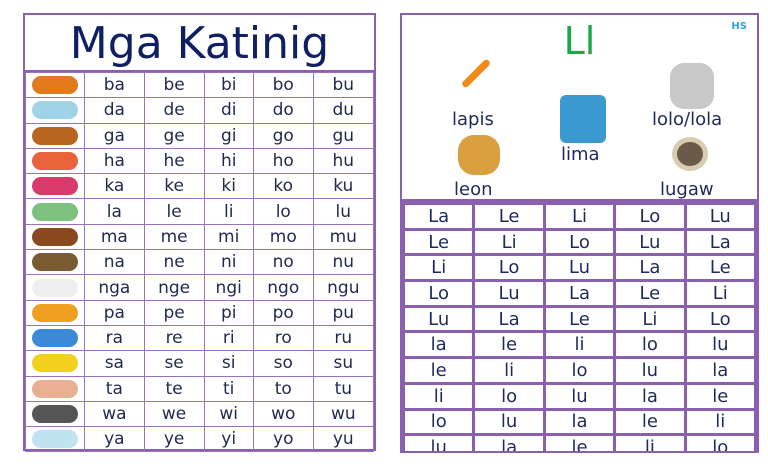 This screenshot has width=768, height=466. What do you see at coordinates (114, 439) in the screenshot?
I see `syllable-cell: ya` at bounding box center [114, 439].